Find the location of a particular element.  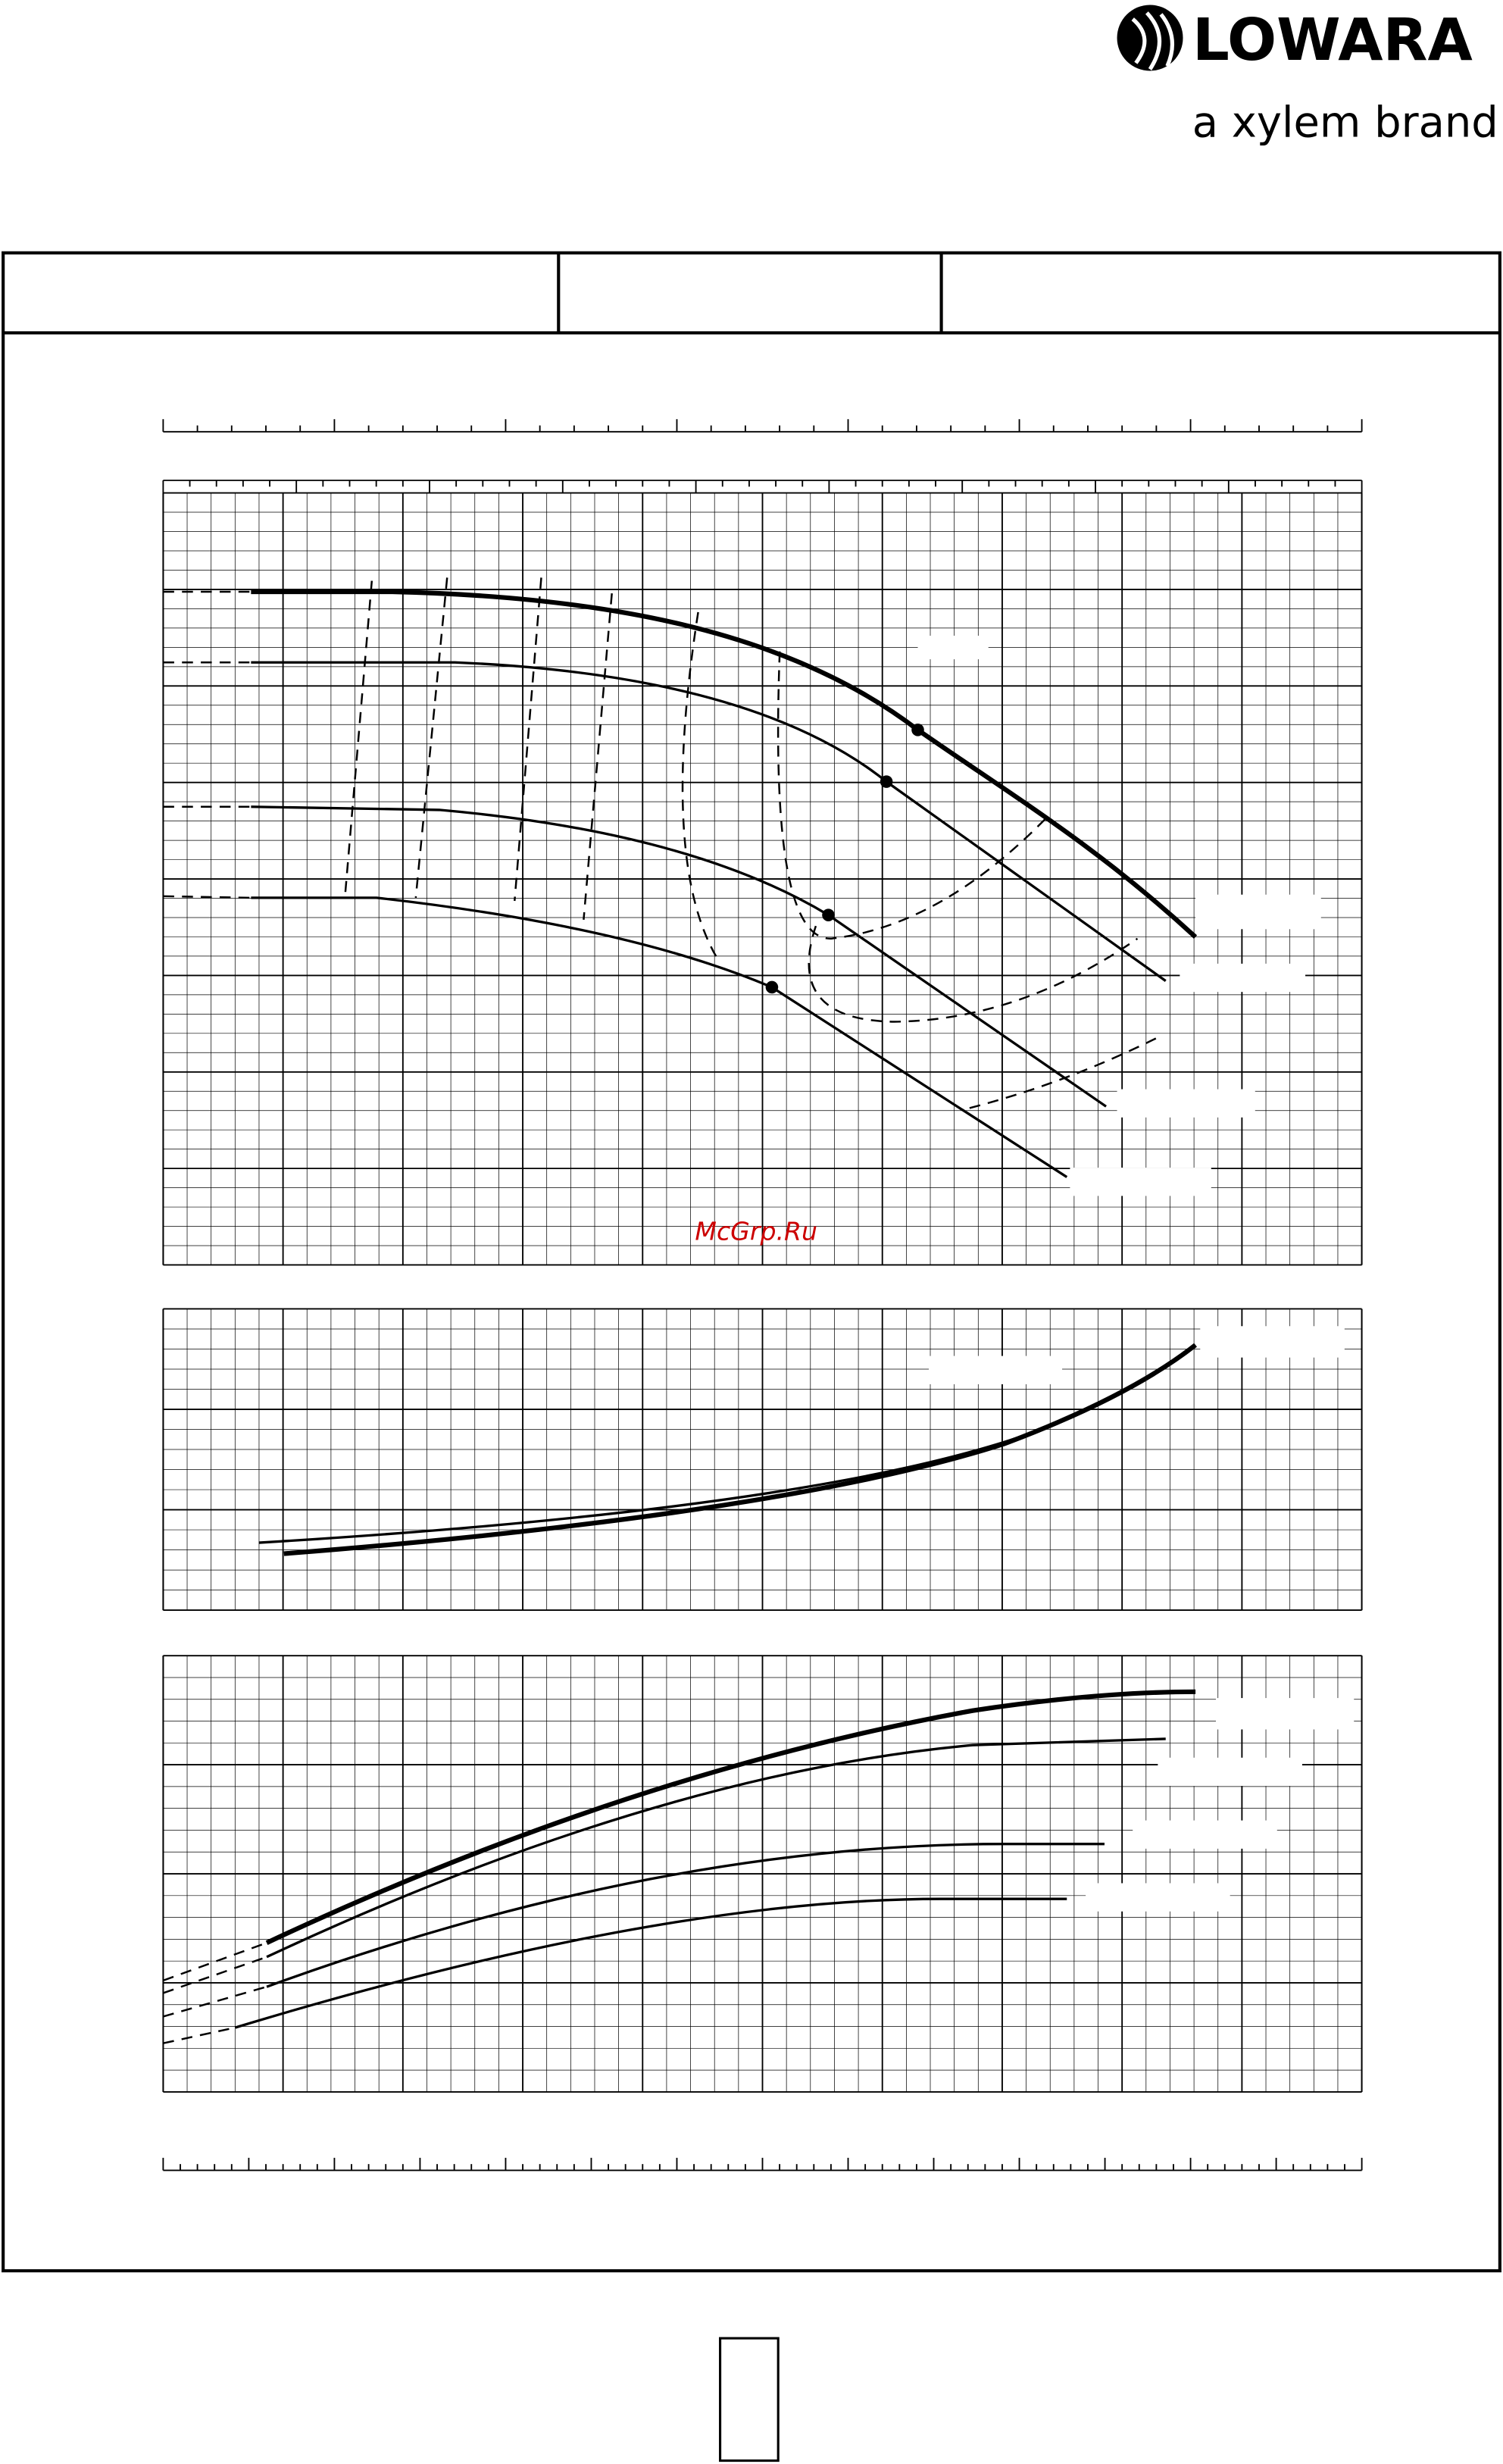

logo-text: LOWARA is located at coordinates (1332, 40).